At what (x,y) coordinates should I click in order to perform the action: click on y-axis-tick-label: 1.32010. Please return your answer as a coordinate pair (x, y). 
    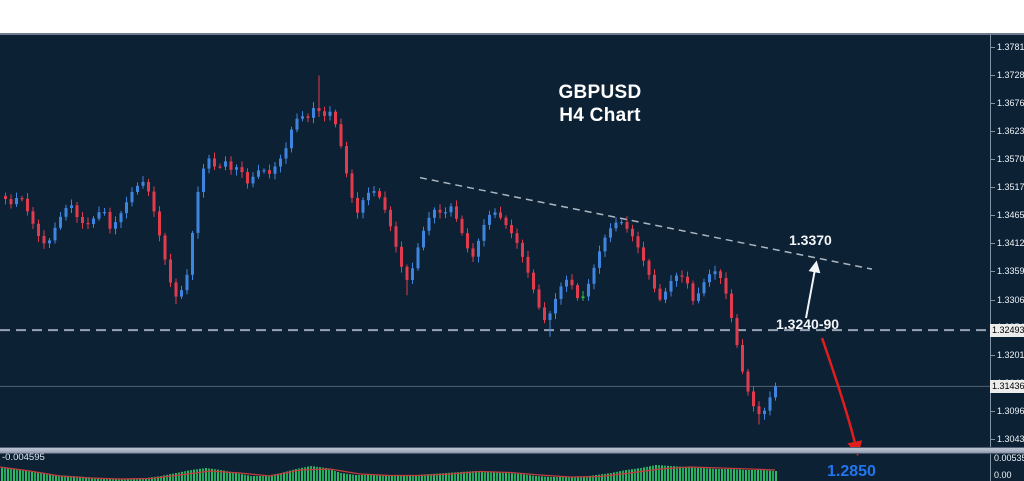
    Looking at the image, I should click on (1010, 355).